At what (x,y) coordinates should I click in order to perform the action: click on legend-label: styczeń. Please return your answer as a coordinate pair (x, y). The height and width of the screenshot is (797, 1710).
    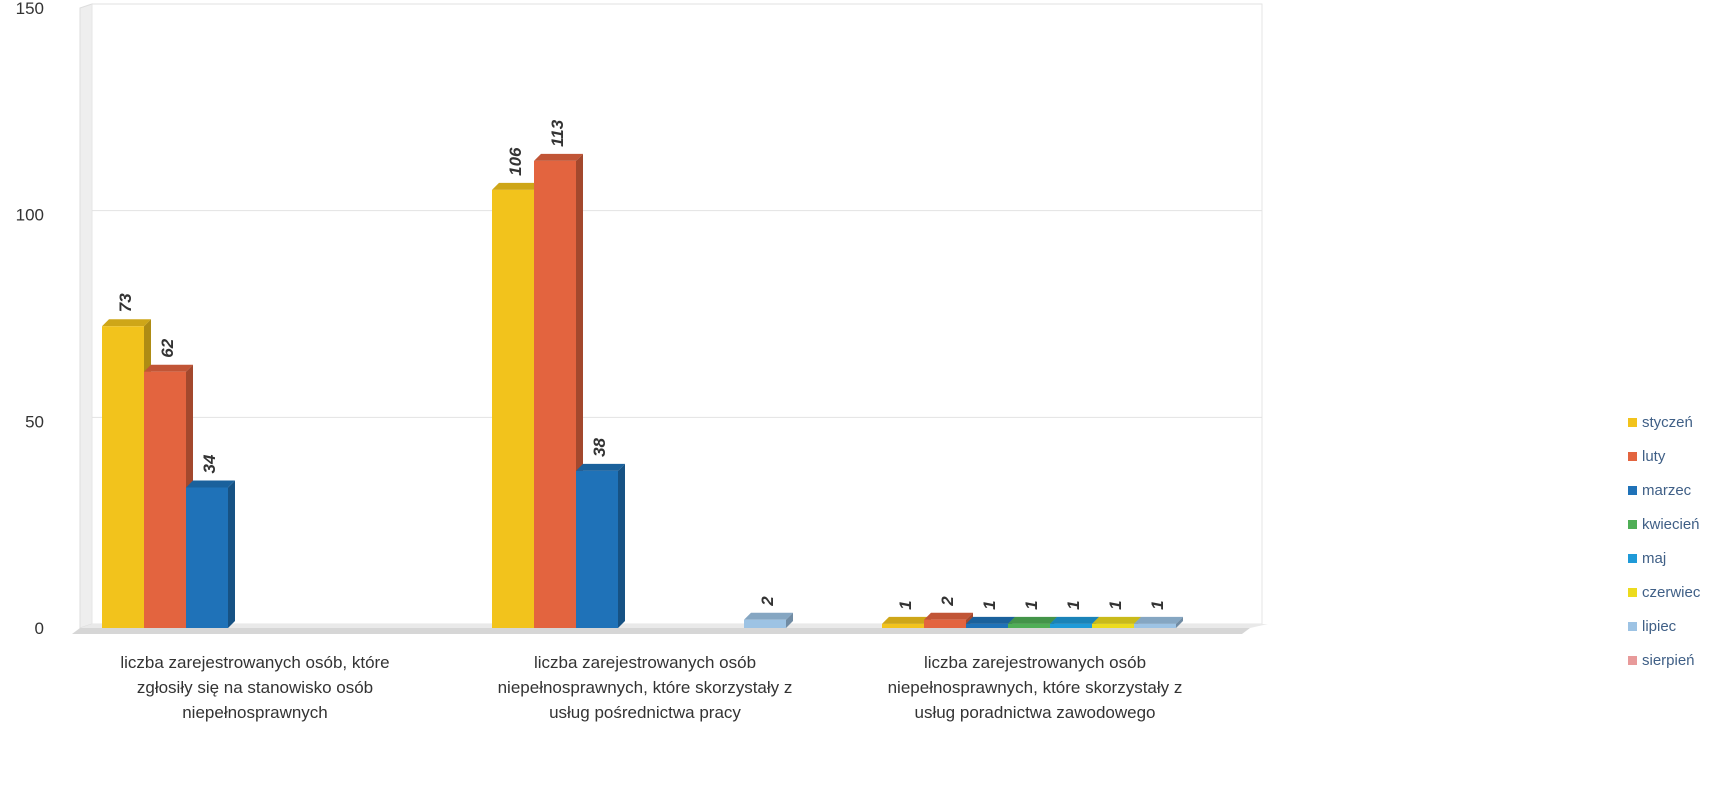
    Looking at the image, I should click on (1667, 422).